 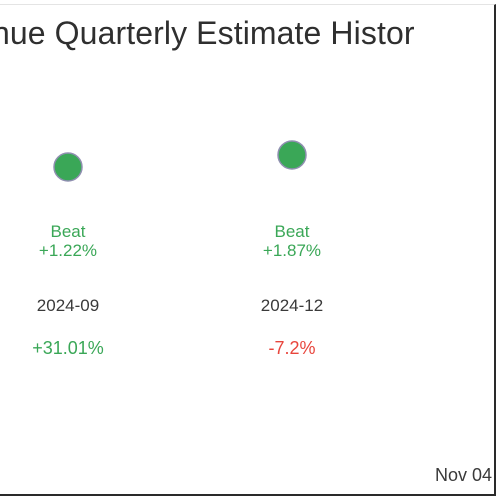 I want to click on surprise-label: +1.22%, so click(x=68, y=250).